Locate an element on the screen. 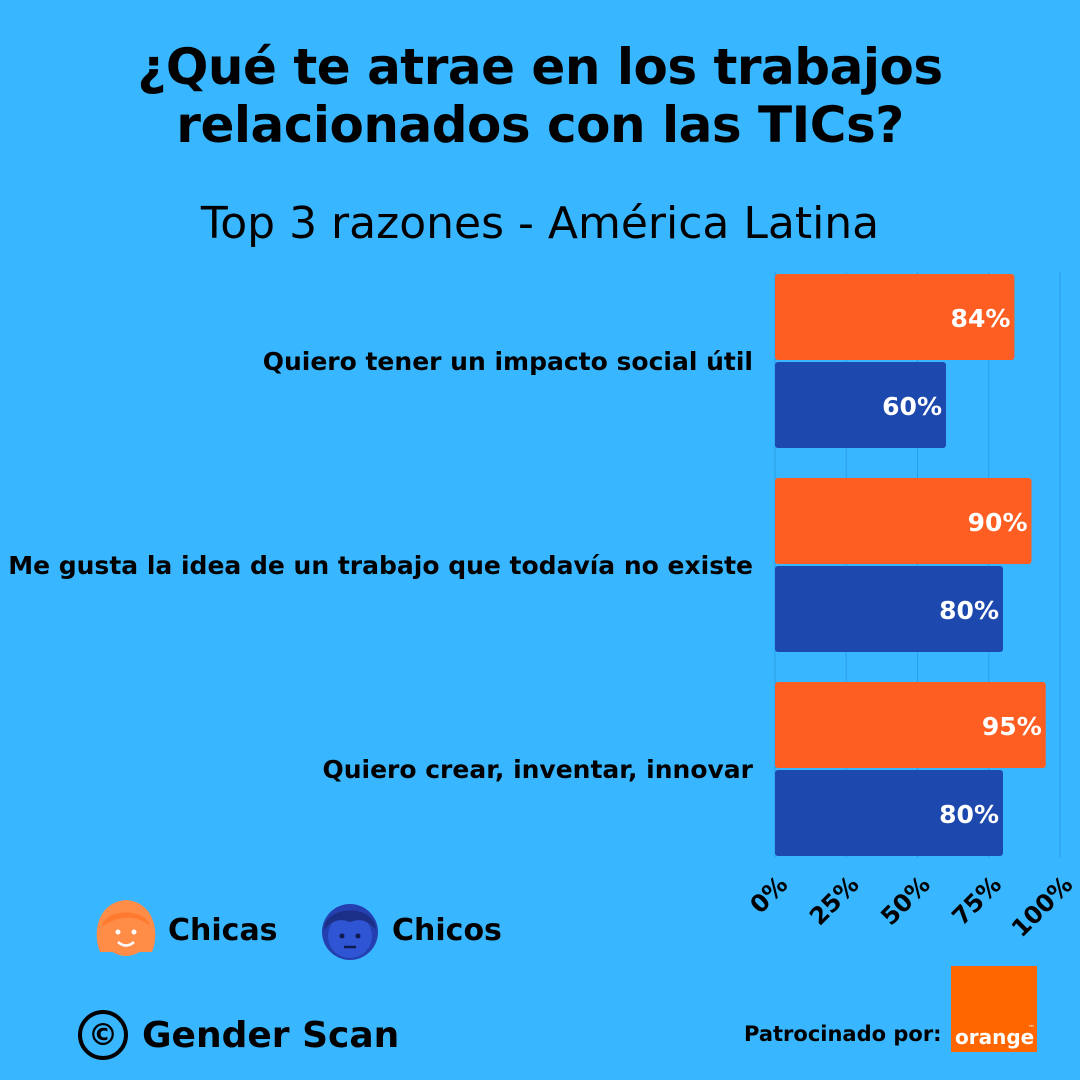 Image resolution: width=1080 pixels, height=1080 pixels. copyright: © Gender Scan is located at coordinates (238, 1035).